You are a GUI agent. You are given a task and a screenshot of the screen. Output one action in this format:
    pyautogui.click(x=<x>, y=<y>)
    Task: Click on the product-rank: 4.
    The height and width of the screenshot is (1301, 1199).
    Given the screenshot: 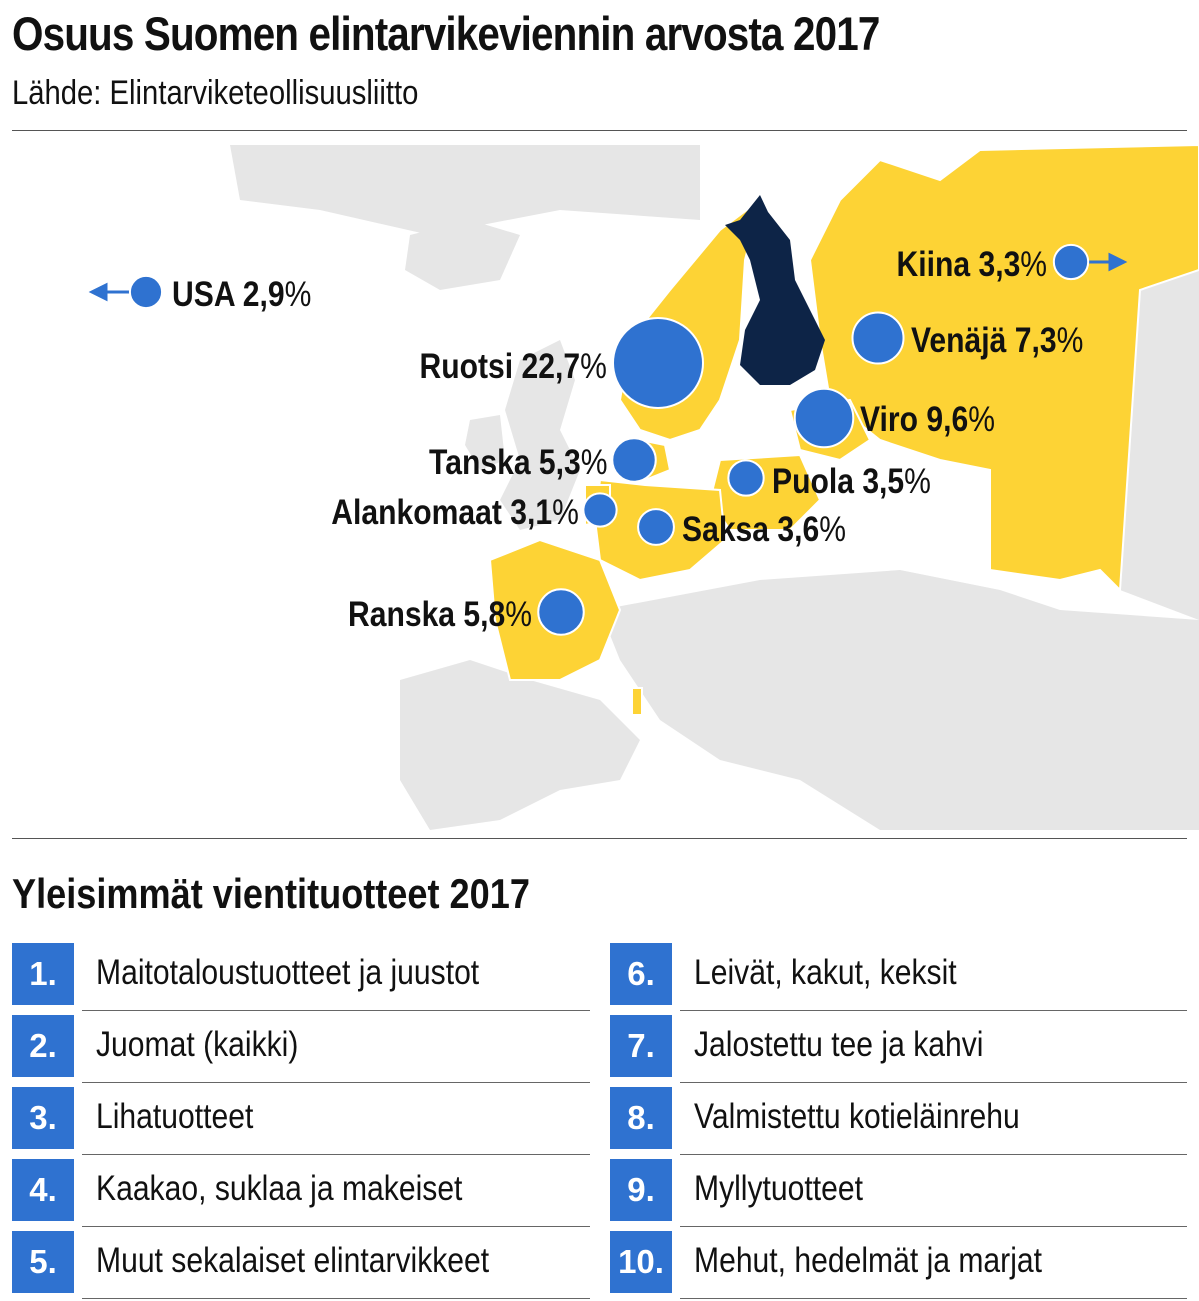 What is the action you would take?
    pyautogui.click(x=43, y=1190)
    